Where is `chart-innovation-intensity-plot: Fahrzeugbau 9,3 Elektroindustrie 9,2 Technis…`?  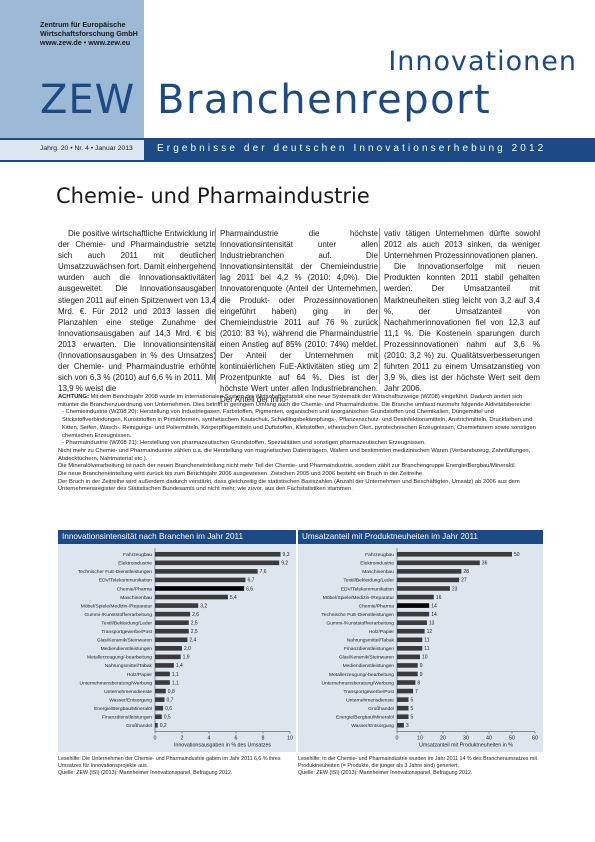
chart-innovation-intensity-plot: Fahrzeugbau 9,3 Elektroindustrie 9,2 Technis… is located at coordinates (185, 648).